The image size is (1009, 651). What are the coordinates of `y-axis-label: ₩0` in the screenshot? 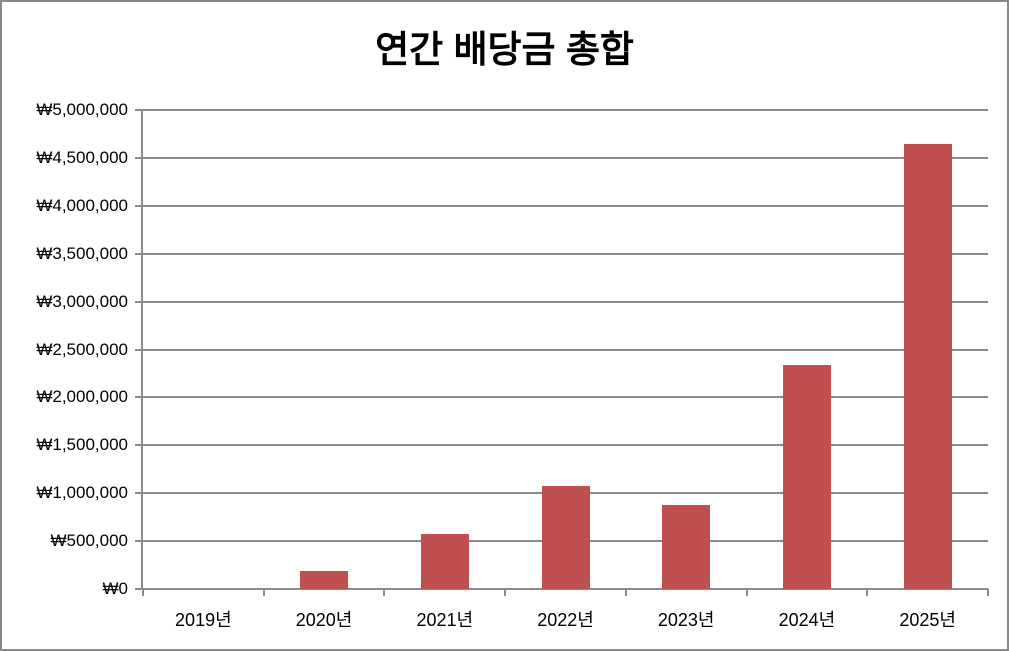 It's located at (115, 588).